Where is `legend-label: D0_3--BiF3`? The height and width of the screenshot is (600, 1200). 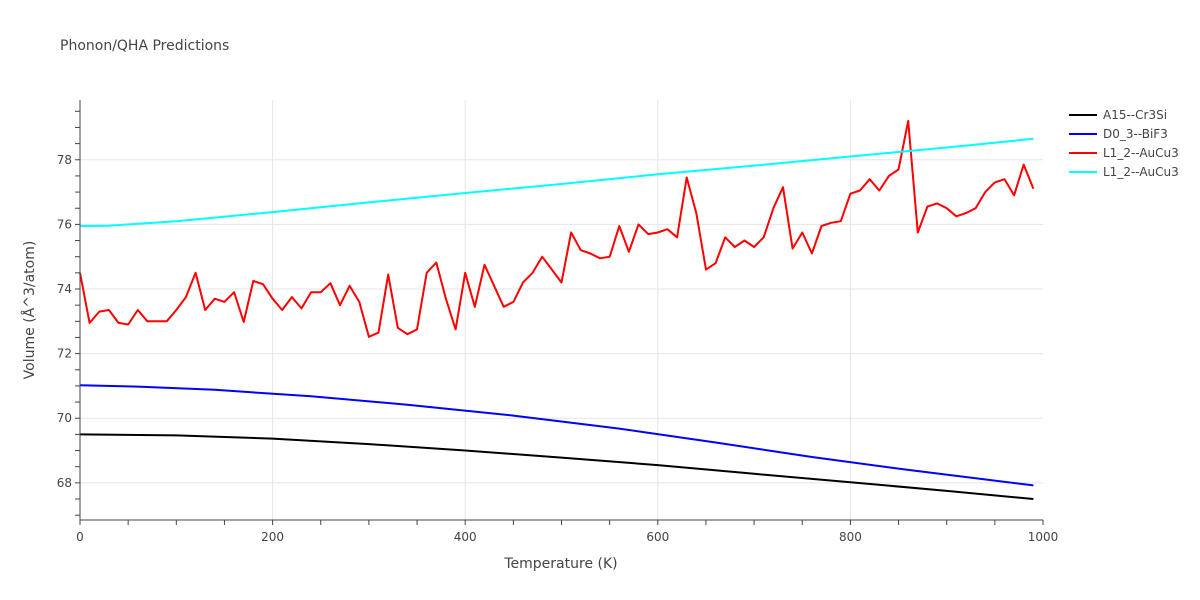 legend-label: D0_3--BiF3 is located at coordinates (1135, 134).